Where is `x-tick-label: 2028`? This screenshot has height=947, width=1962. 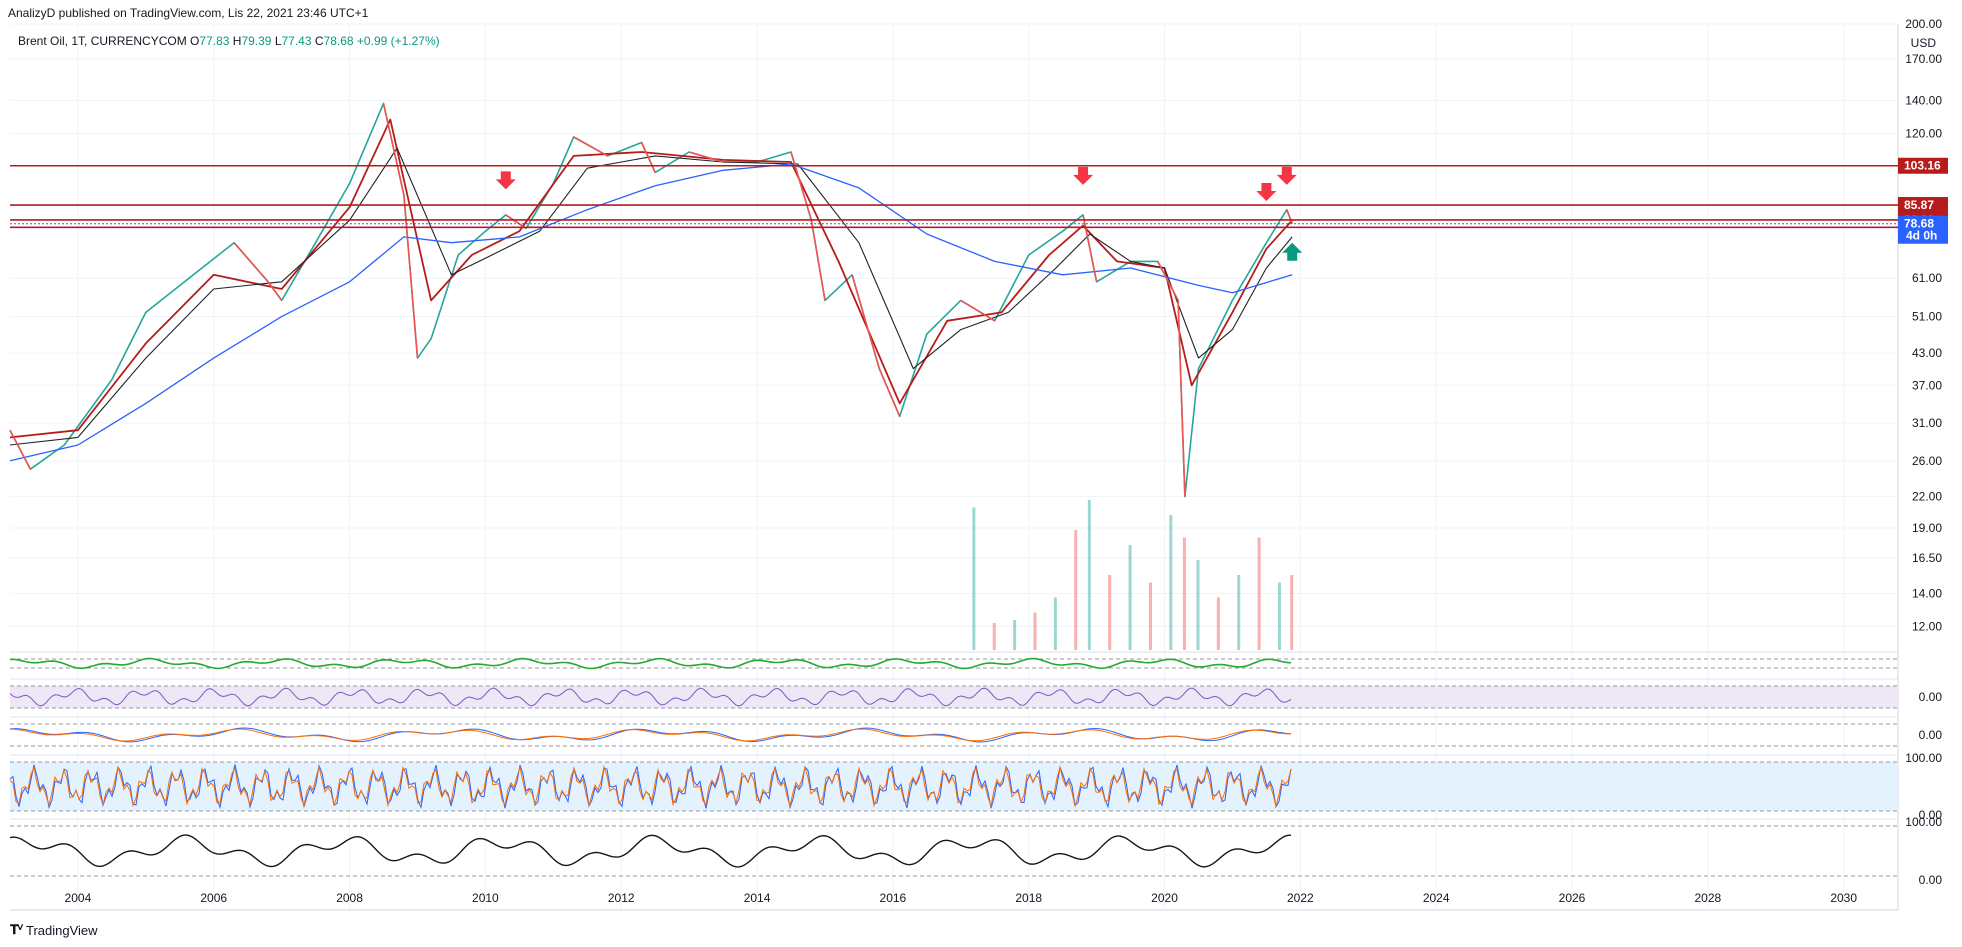
x-tick-label: 2028 is located at coordinates (1707, 898).